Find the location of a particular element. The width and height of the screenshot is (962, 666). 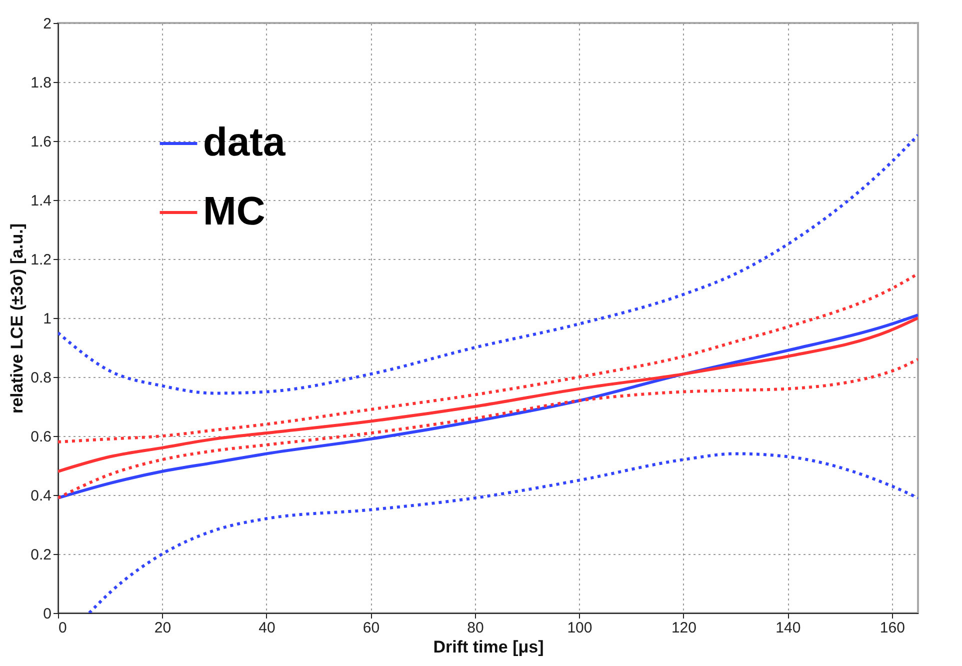

x-tick-label: 20 is located at coordinates (163, 628).